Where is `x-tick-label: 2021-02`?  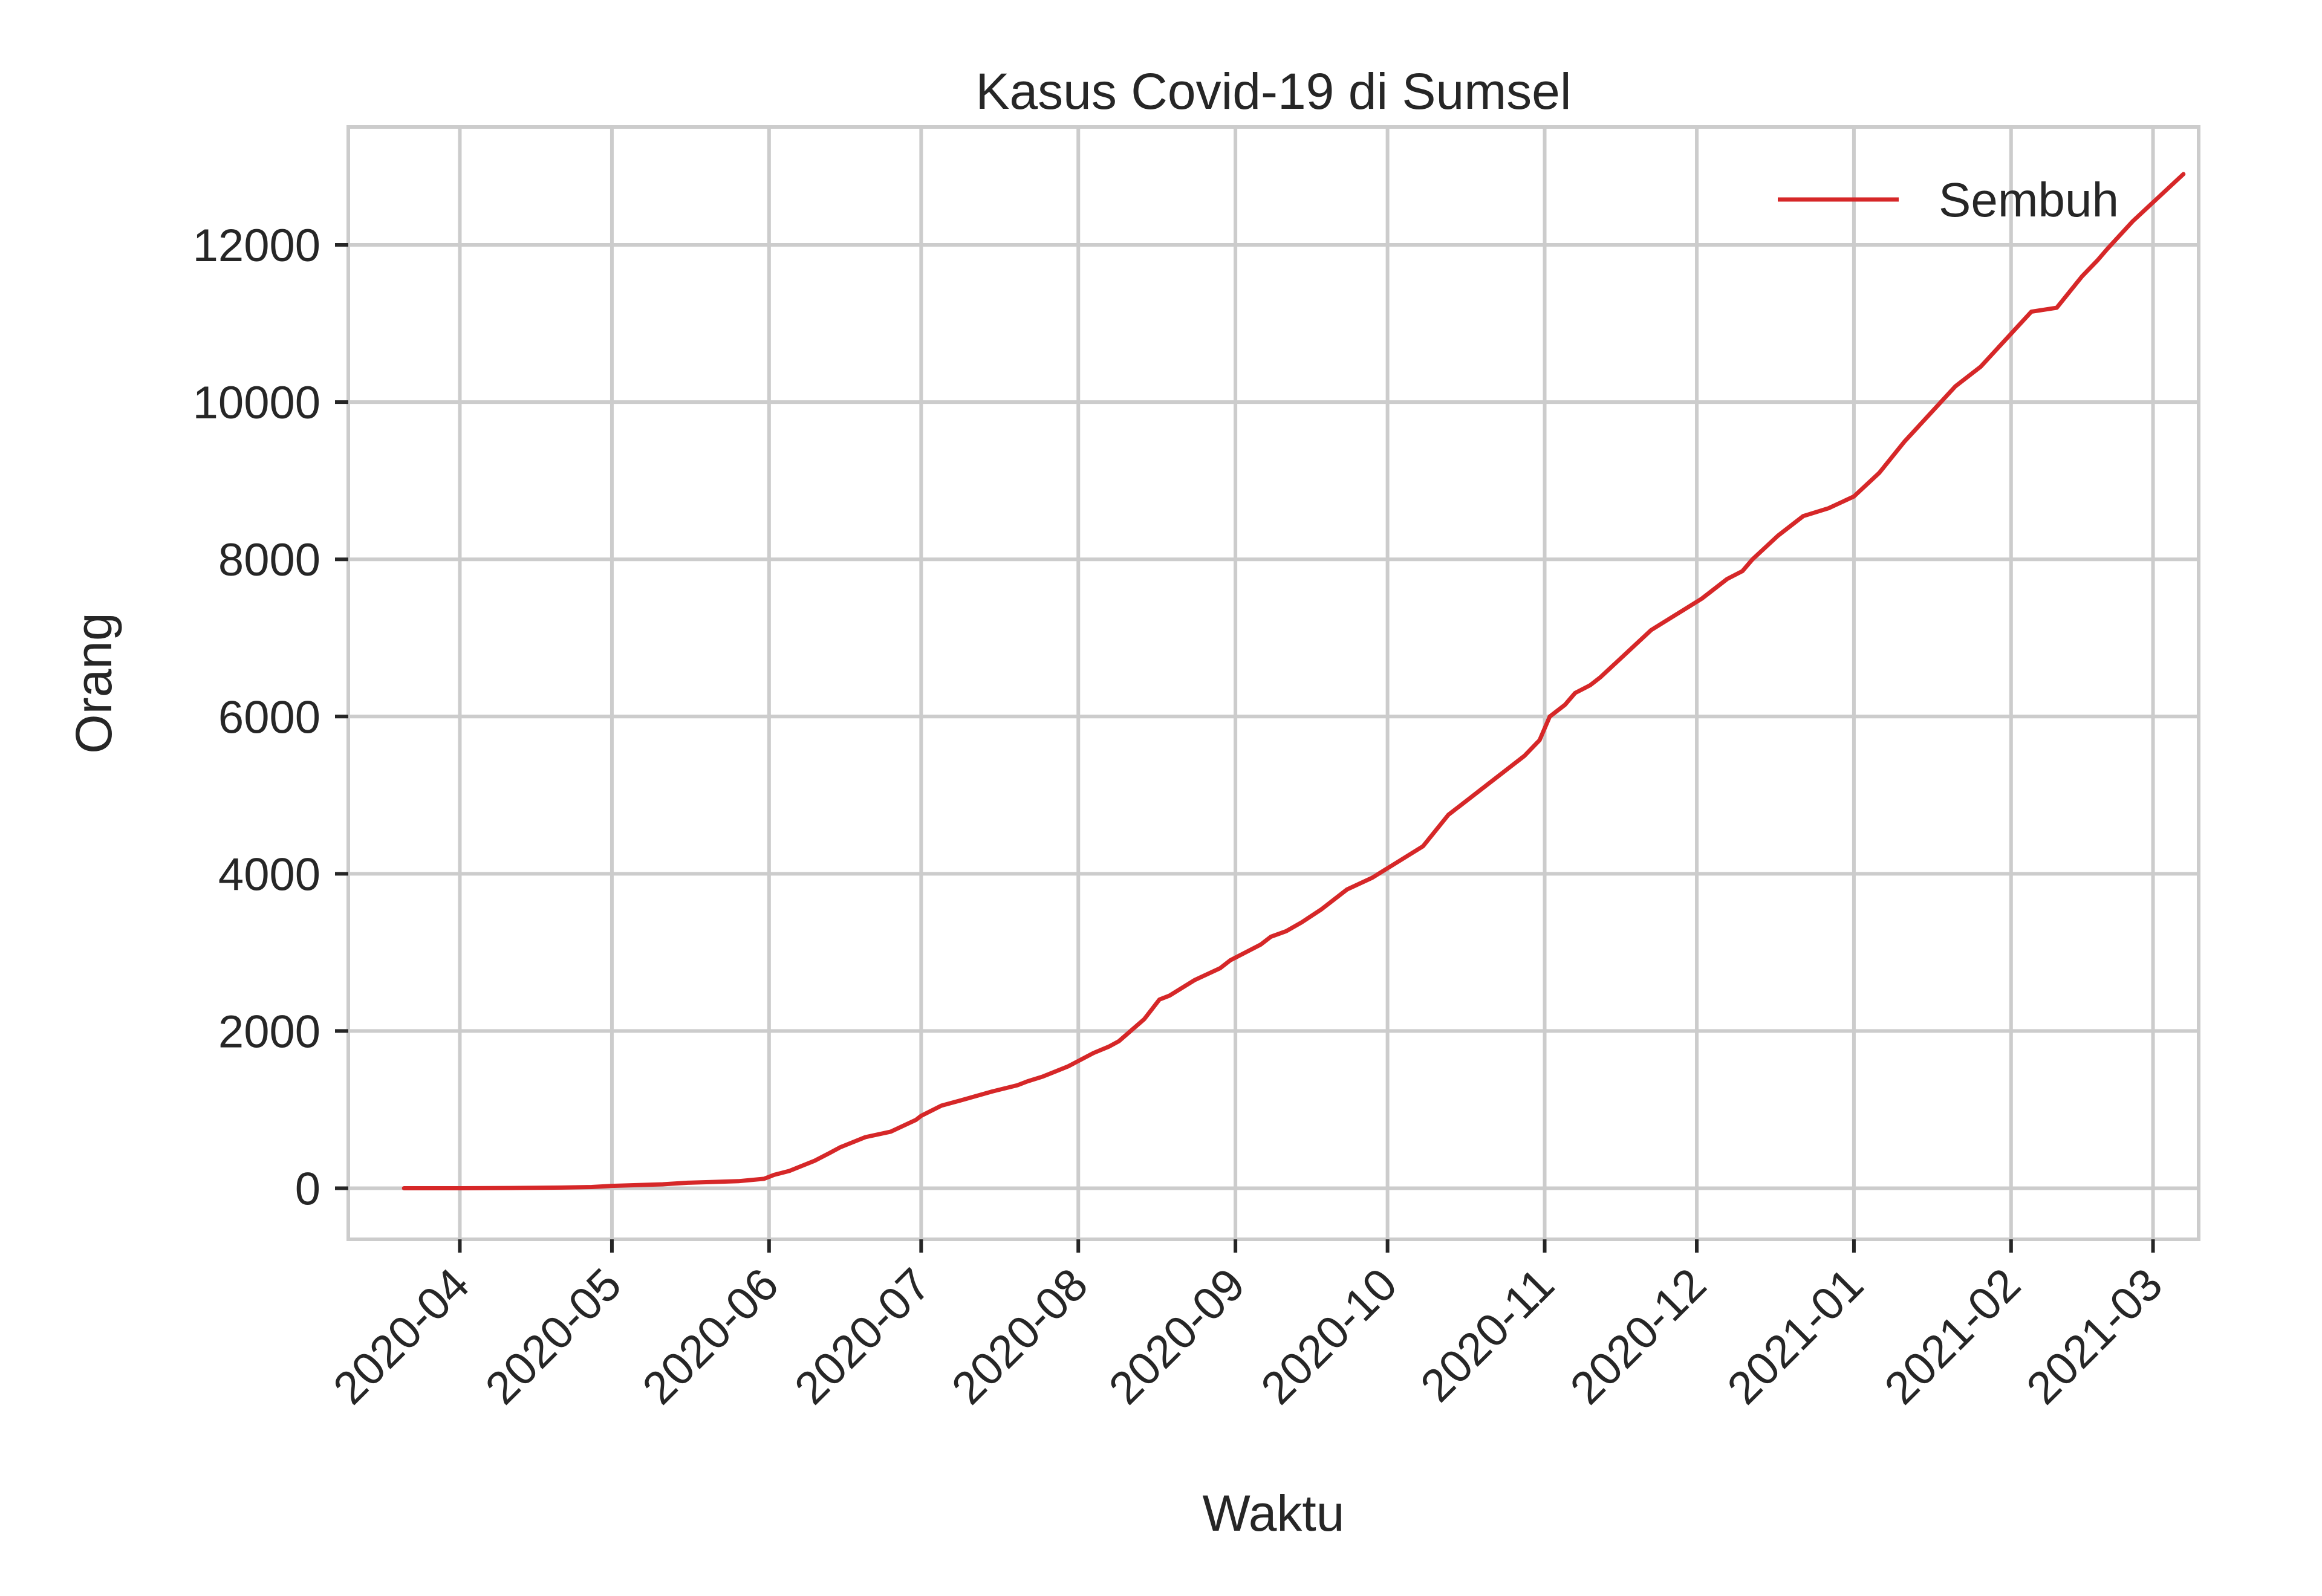
x-tick-label: 2021-02 is located at coordinates (1952, 1336).